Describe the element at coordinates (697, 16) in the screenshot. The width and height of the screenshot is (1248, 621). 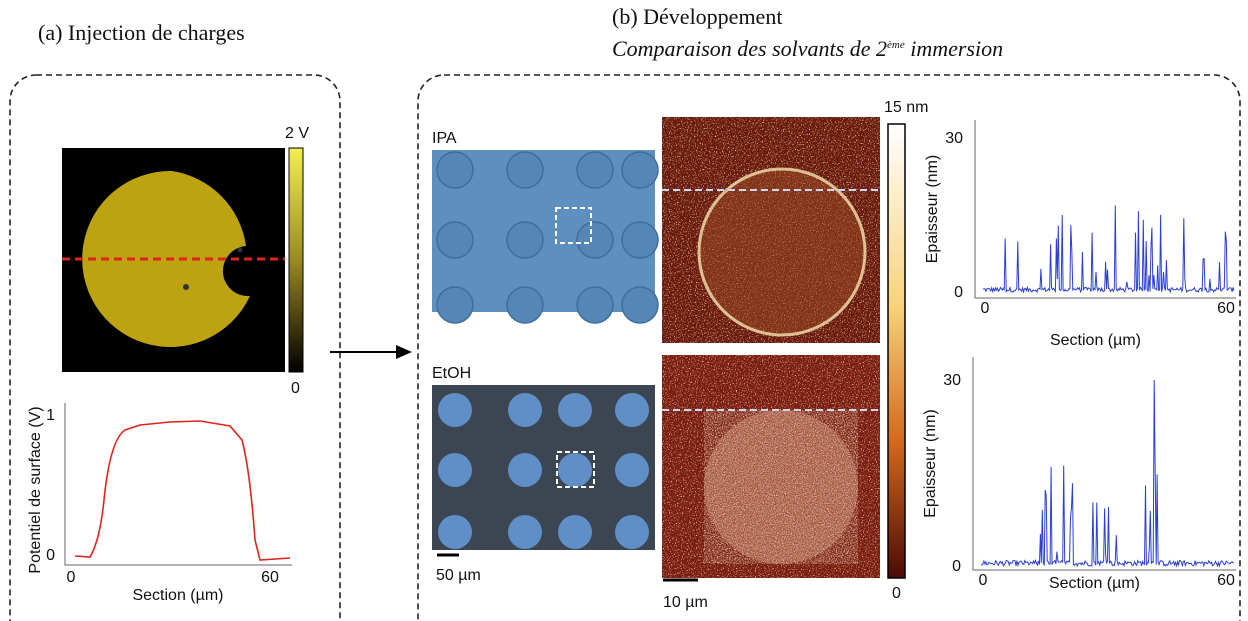
I see `panel-title: (b) Développement` at that location.